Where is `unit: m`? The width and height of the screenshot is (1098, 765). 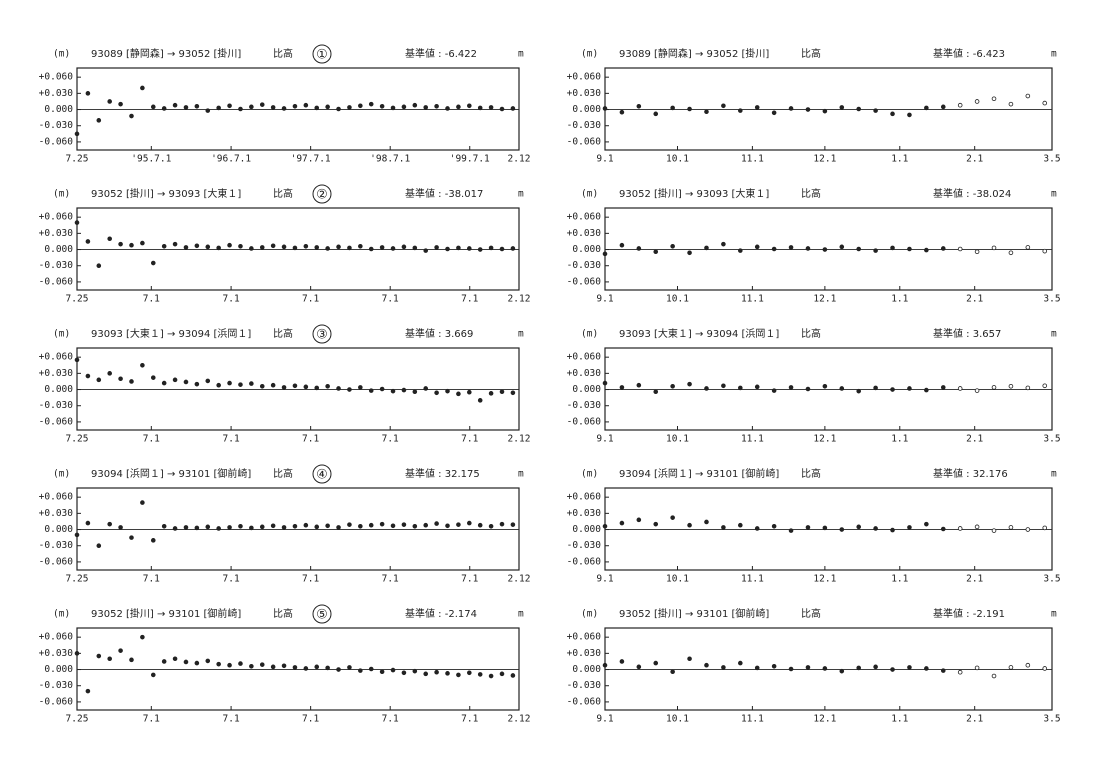
unit: m is located at coordinates (1054, 194).